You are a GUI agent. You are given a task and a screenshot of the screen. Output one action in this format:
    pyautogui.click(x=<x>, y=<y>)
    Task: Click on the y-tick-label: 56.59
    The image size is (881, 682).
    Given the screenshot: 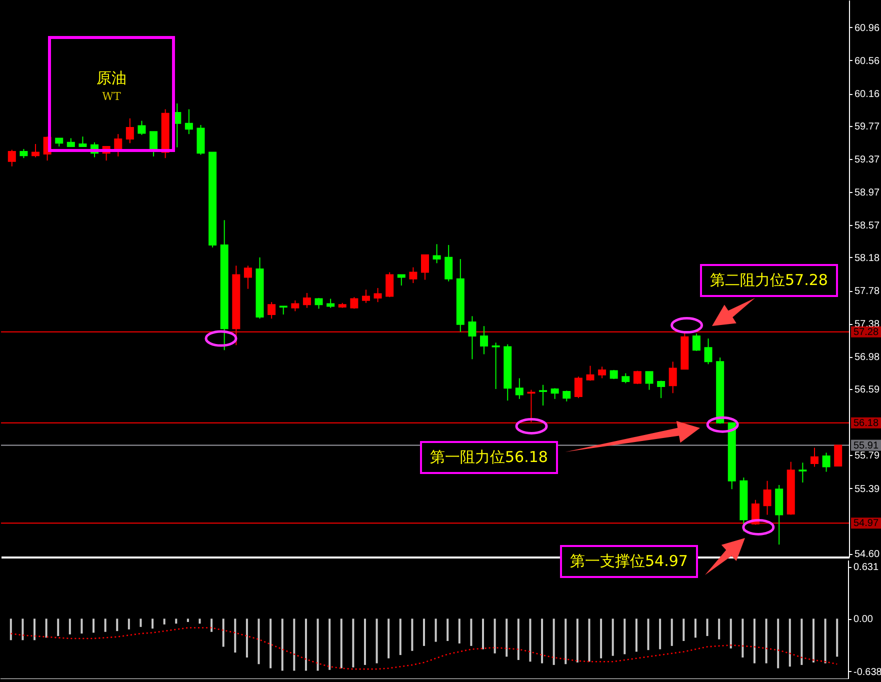 What is the action you would take?
    pyautogui.click(x=867, y=390)
    